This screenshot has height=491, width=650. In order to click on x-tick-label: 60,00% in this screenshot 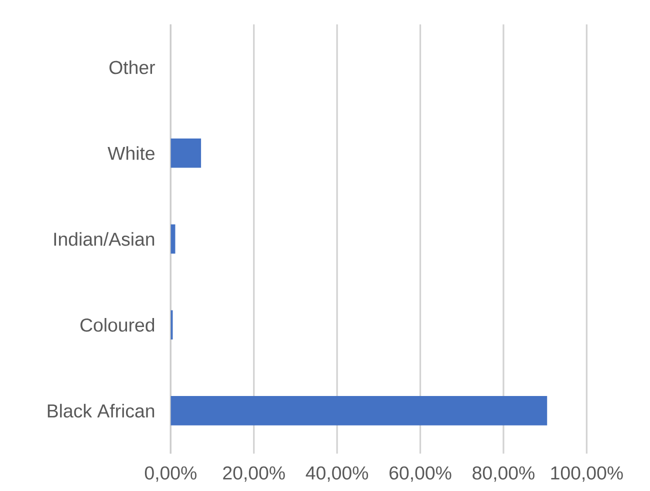, I will do `click(421, 474)`.